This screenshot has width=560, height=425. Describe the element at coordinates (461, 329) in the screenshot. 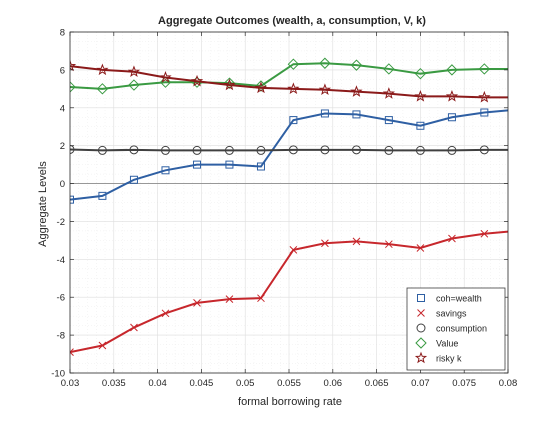

I see `legend-label-consumption: consumption` at that location.